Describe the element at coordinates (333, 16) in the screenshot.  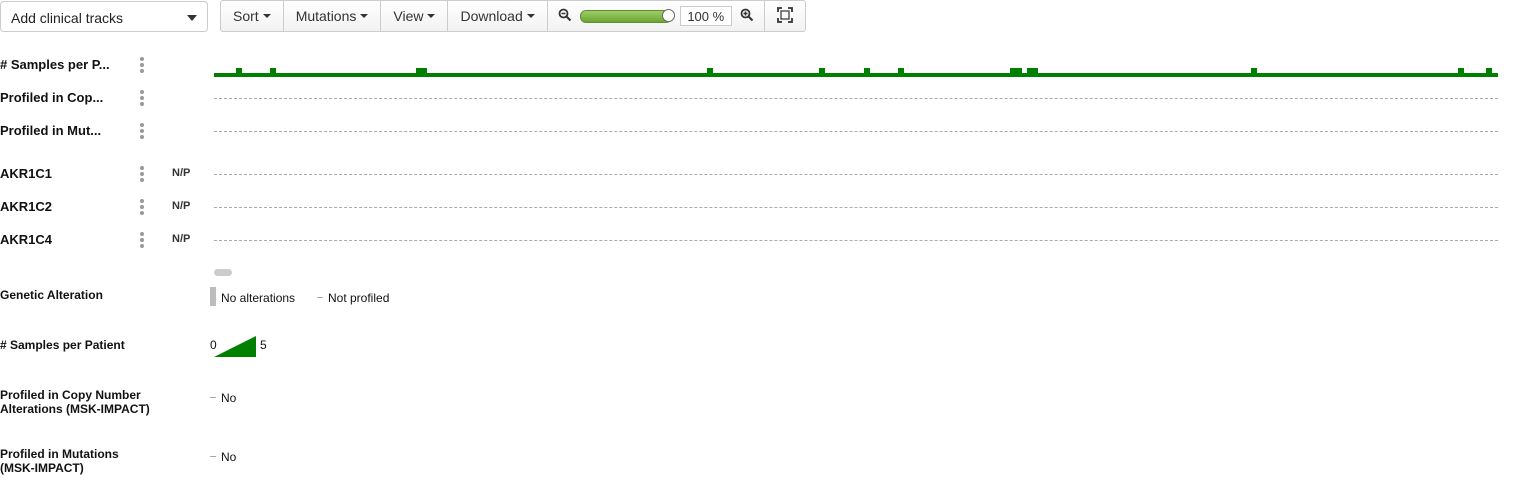
I see `mutations-button: Mutations` at that location.